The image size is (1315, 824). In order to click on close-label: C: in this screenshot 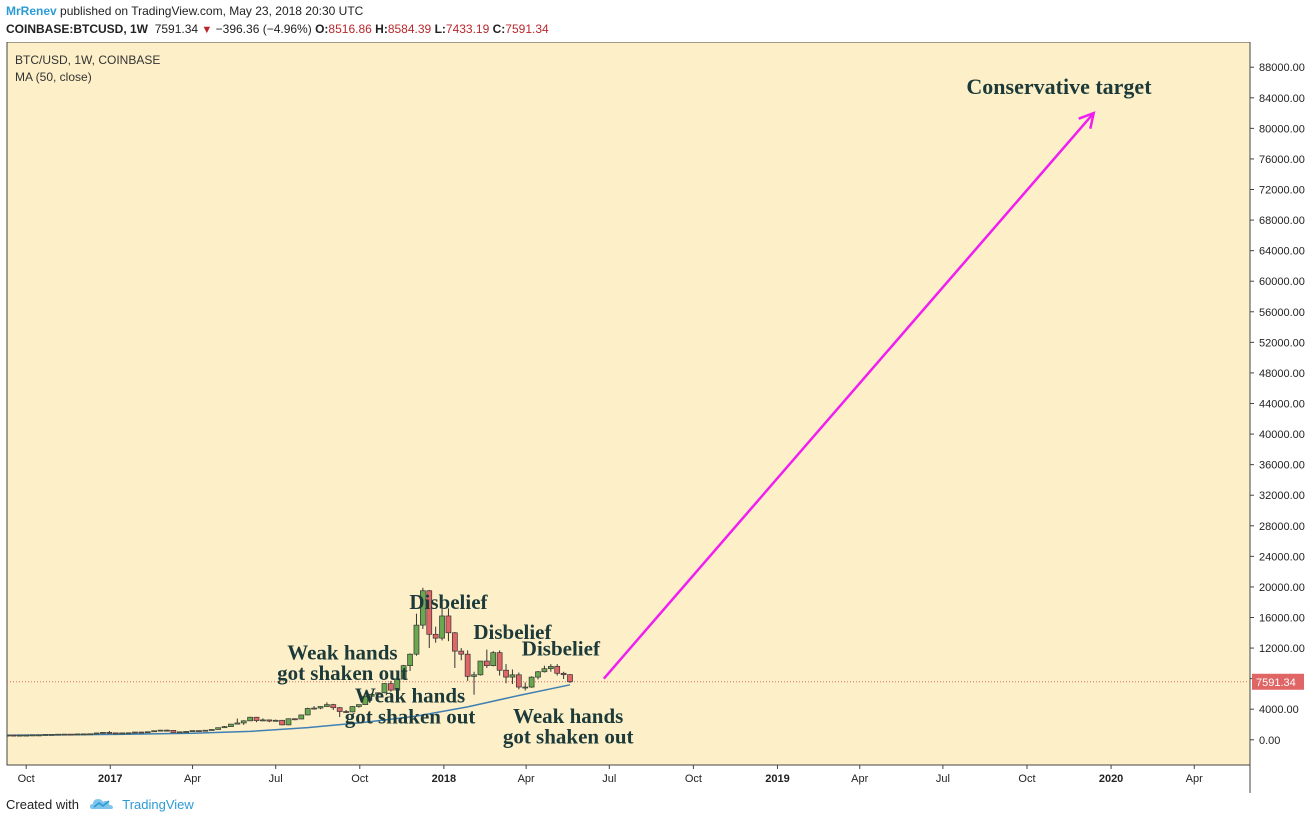, I will do `click(499, 29)`.